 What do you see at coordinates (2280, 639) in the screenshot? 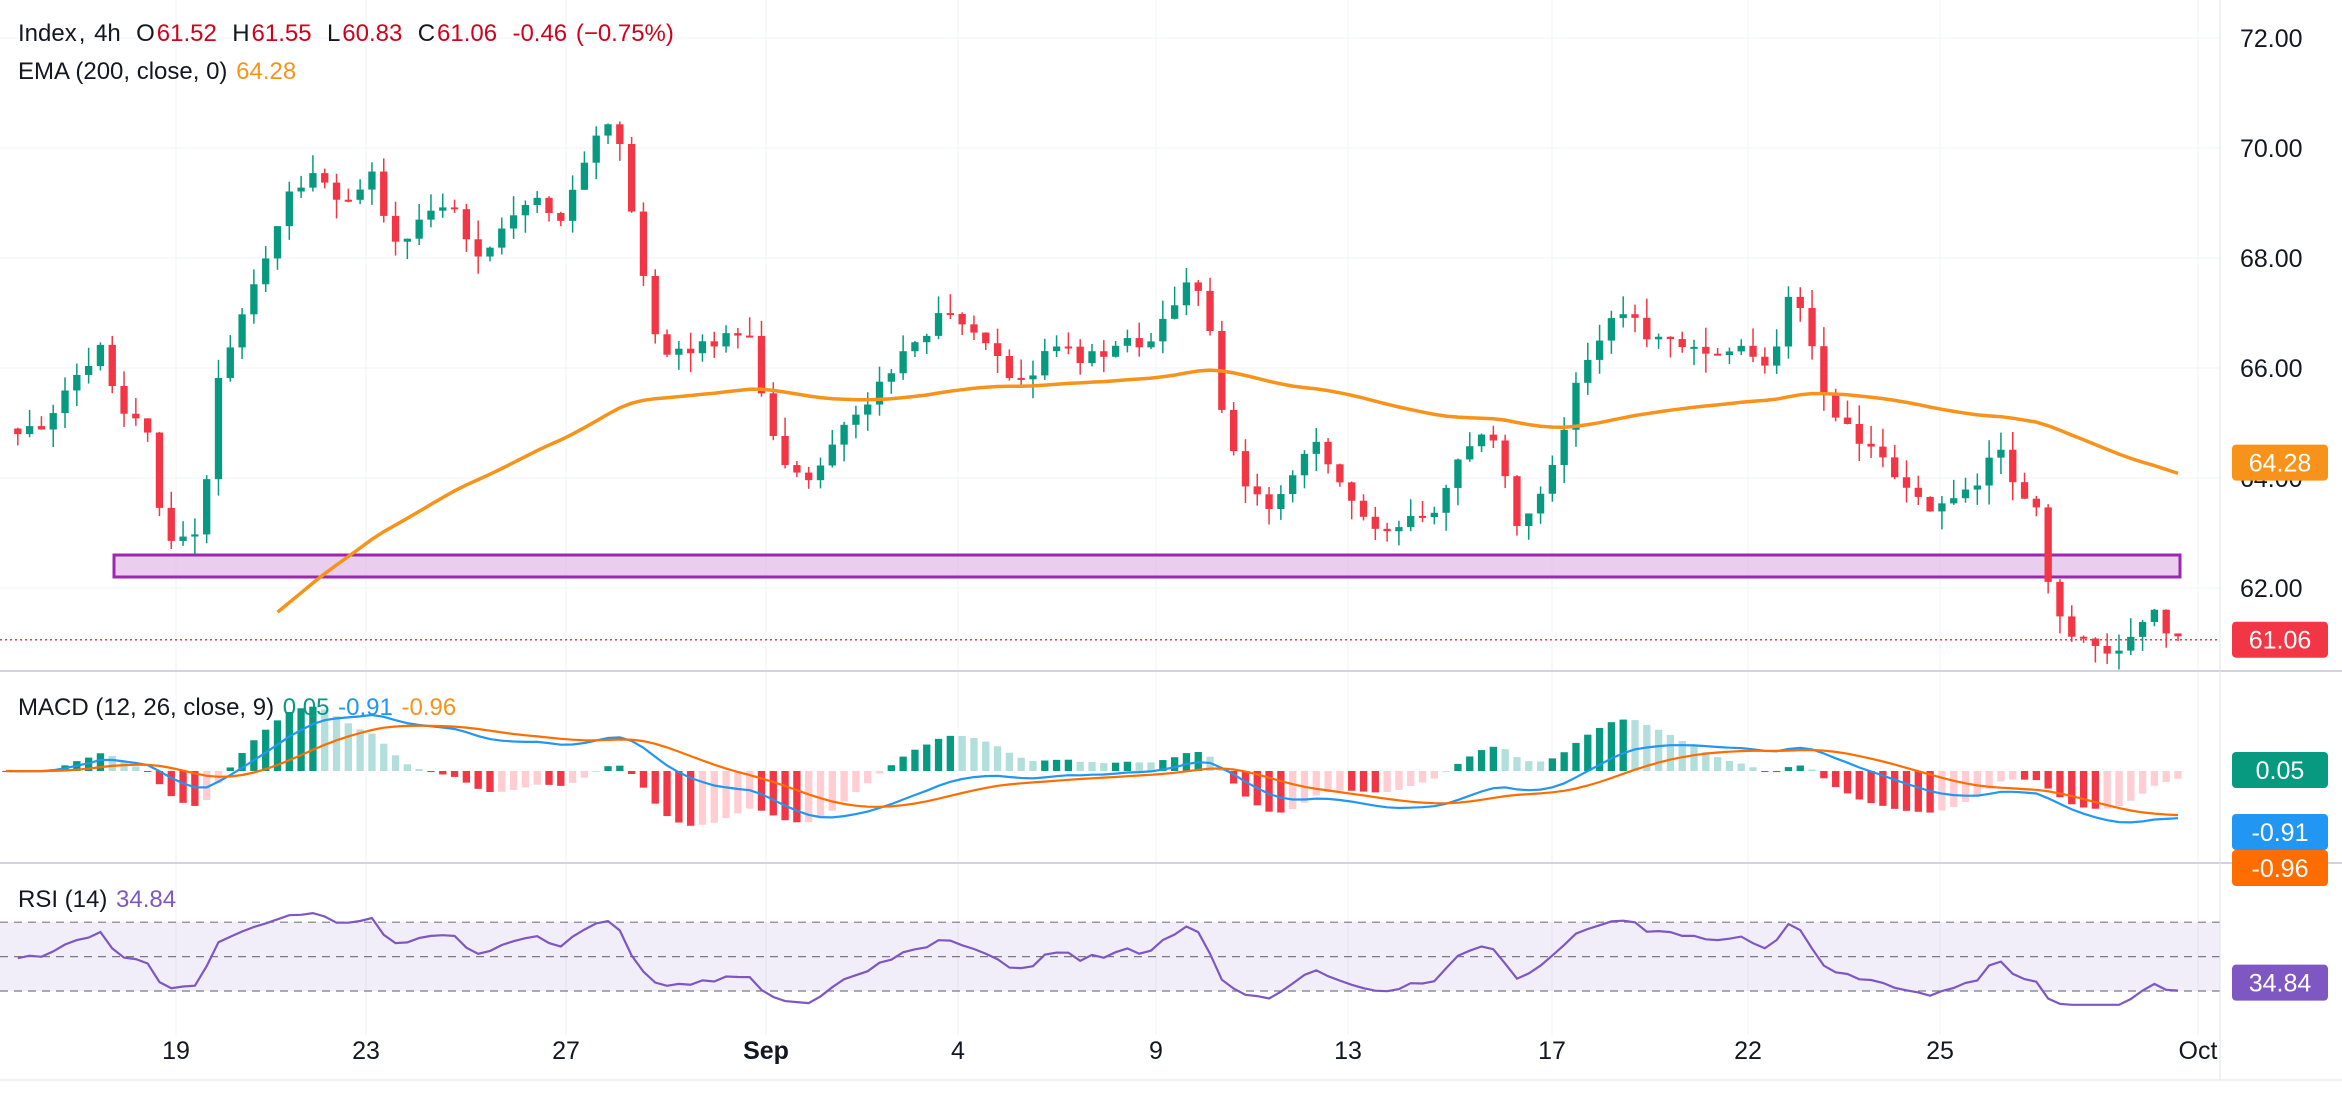
I see `last-price-badge: 61.06` at bounding box center [2280, 639].